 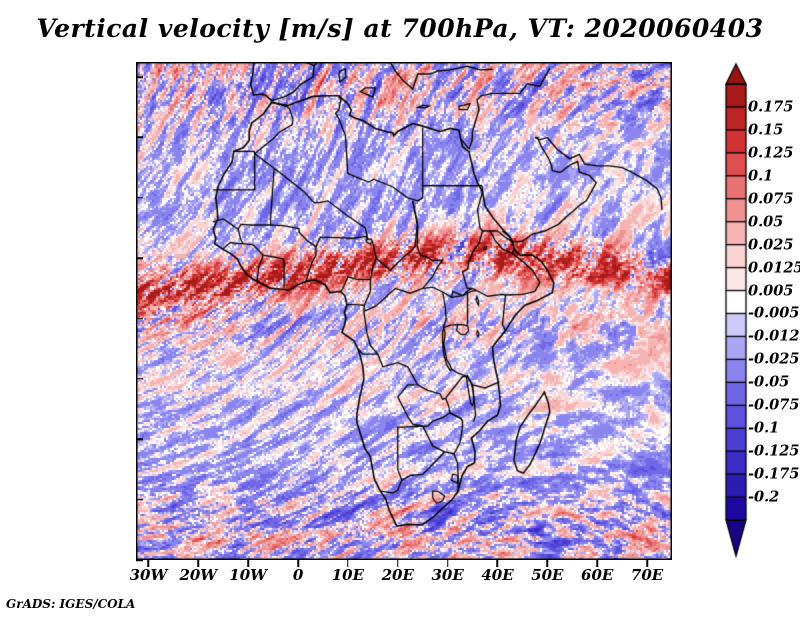 What do you see at coordinates (774, 336) in the screenshot?
I see `colorbar-tick-label: -0.0125` at bounding box center [774, 336].